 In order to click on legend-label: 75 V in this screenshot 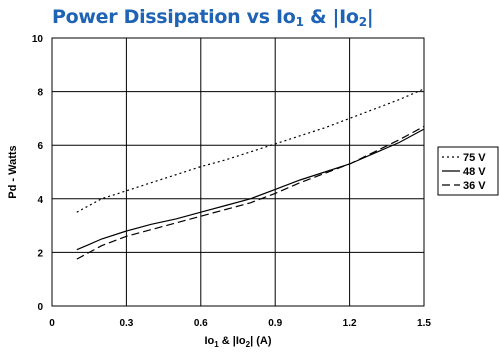, I will do `click(474, 158)`.